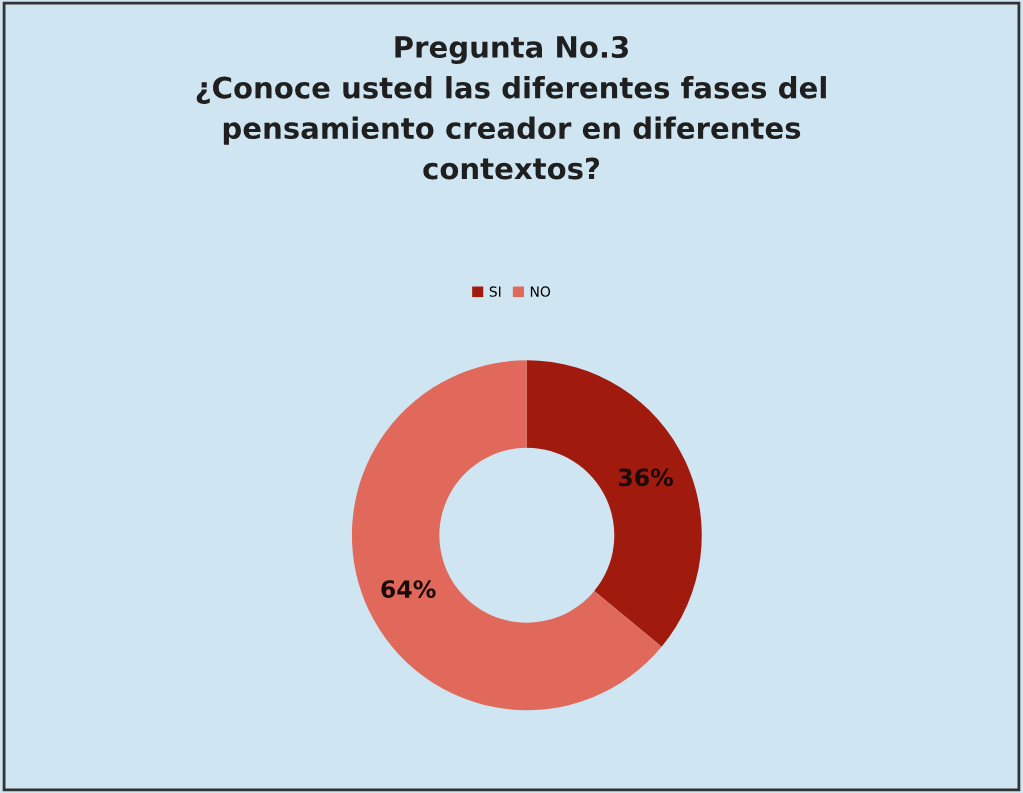 The width and height of the screenshot is (1023, 793). Describe the element at coordinates (511, 107) in the screenshot. I see `chart-title: Pregunta No.3 ¿Conoce usted las diferentes fases del pensamiento creador en diferentes contextos?` at that location.